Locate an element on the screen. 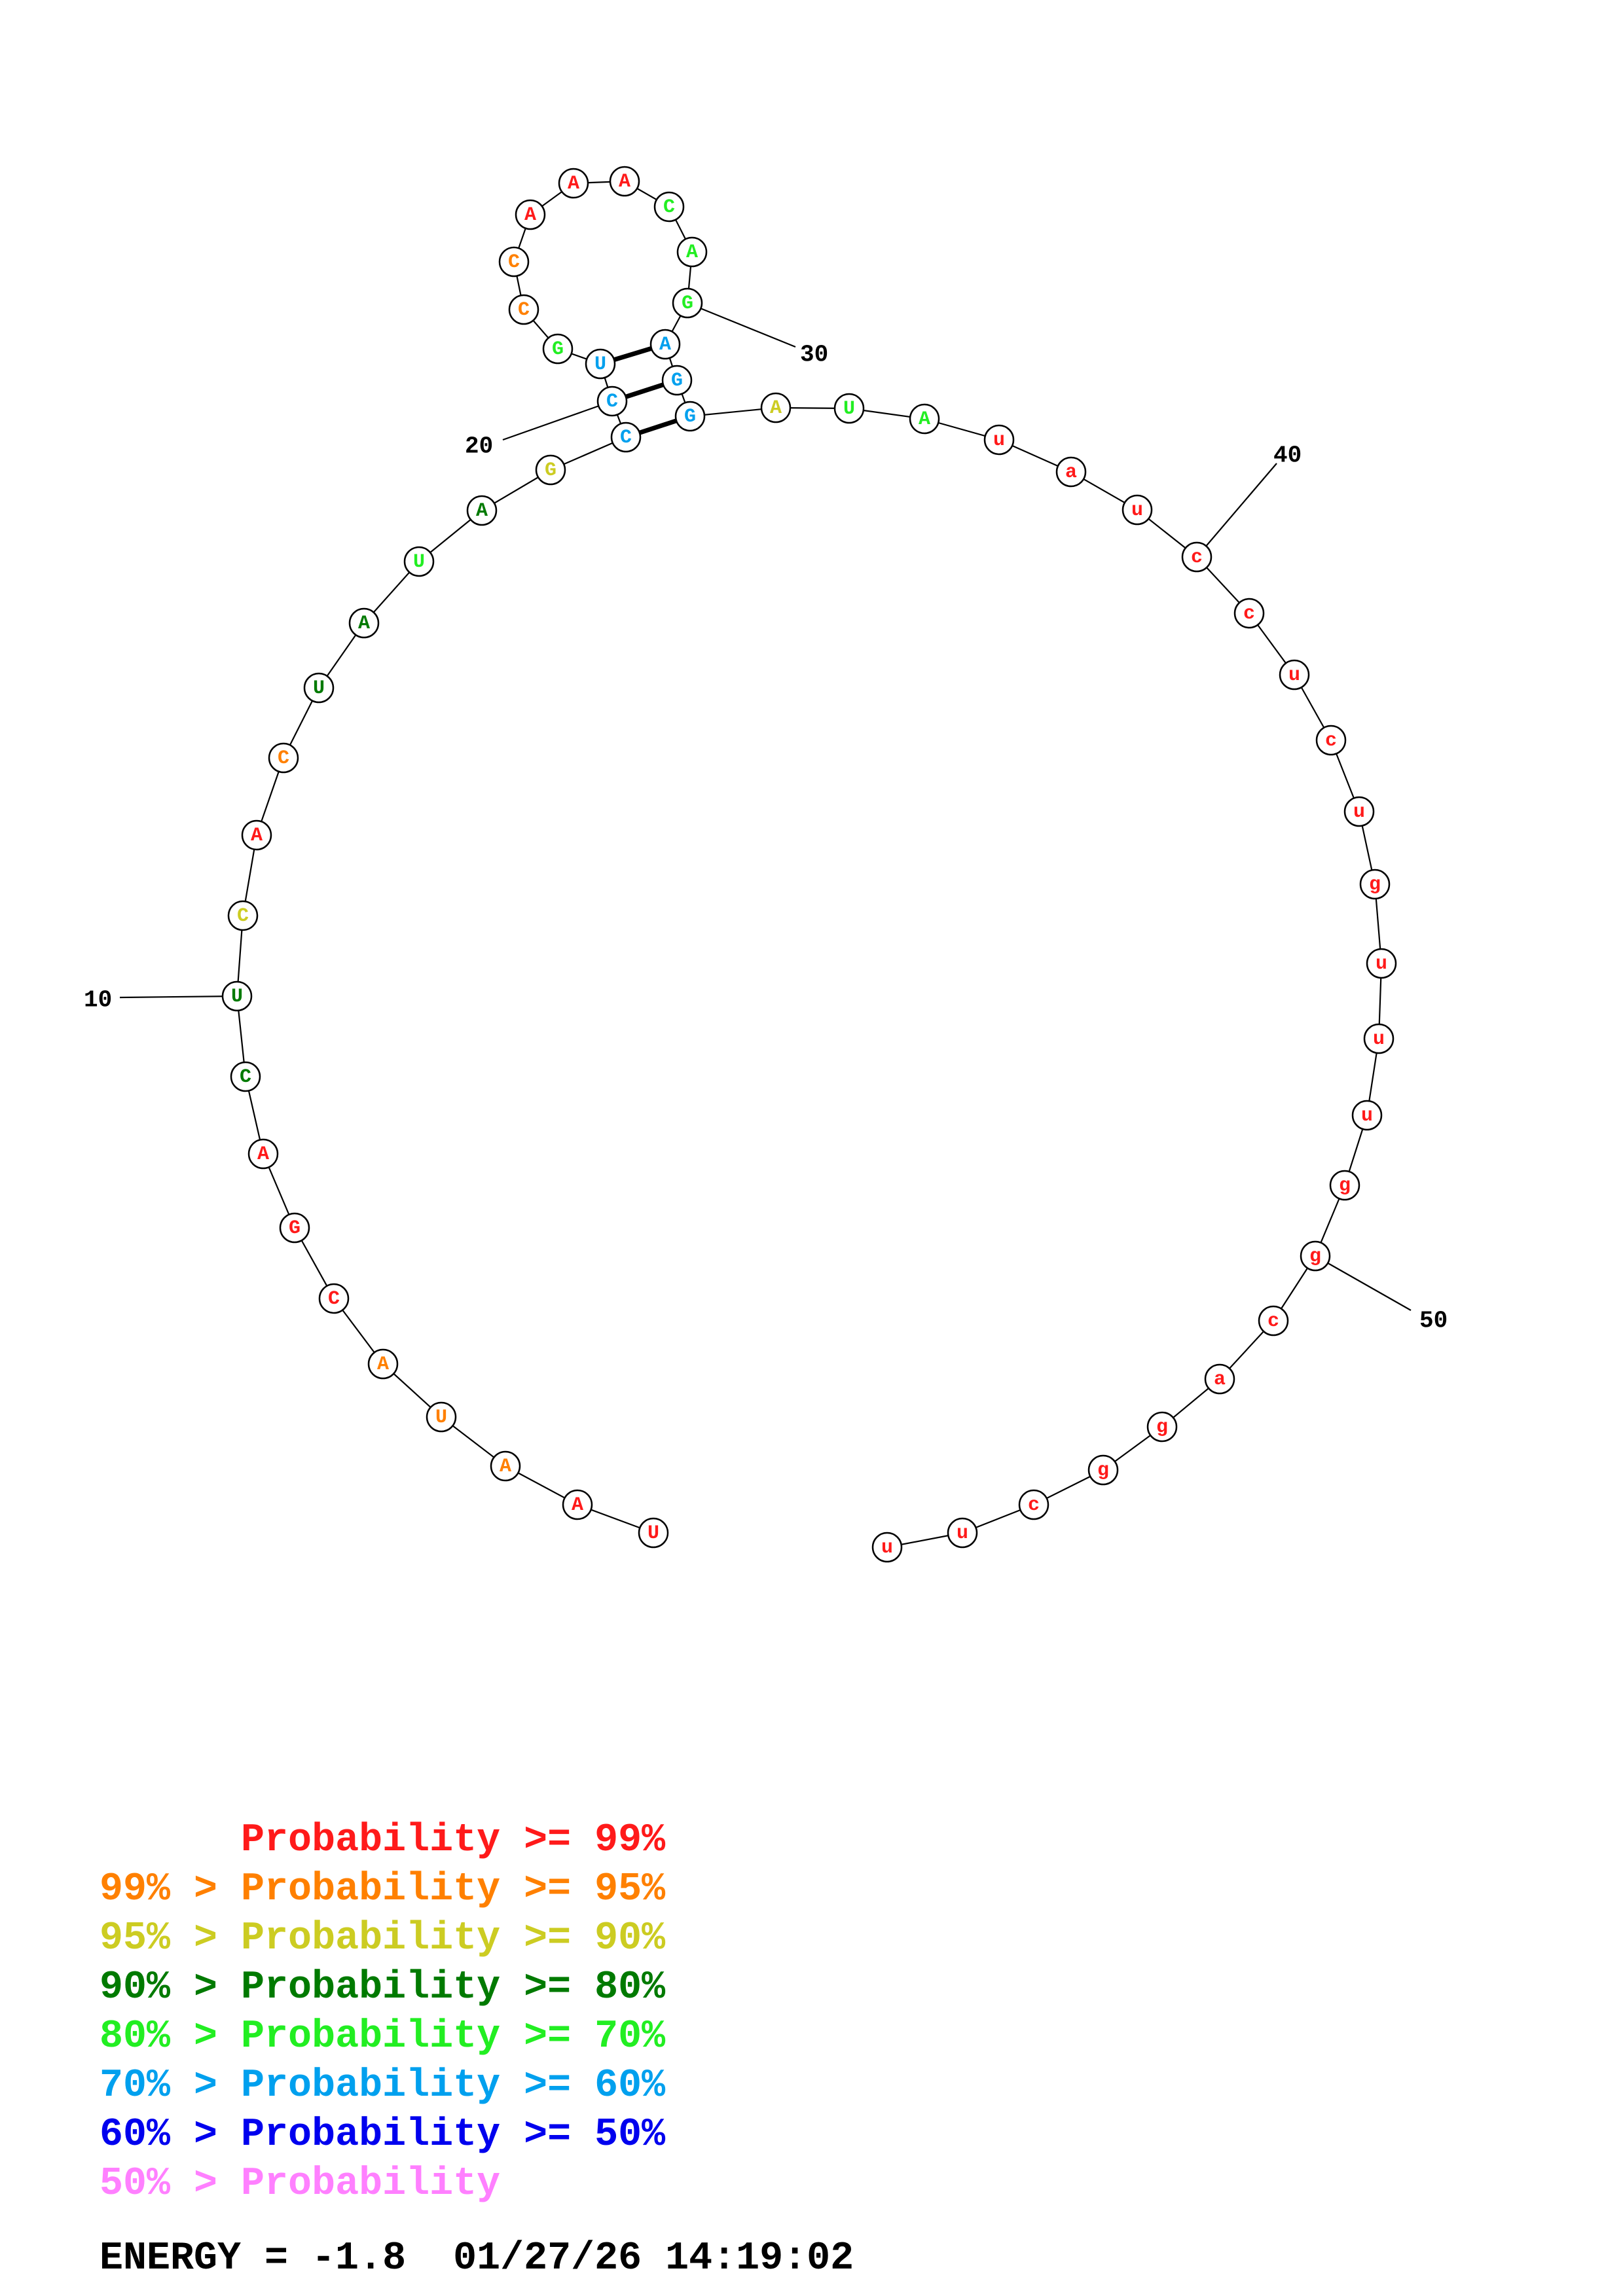  legend-entry: 70% > Probability >= 60% is located at coordinates (382, 2086).